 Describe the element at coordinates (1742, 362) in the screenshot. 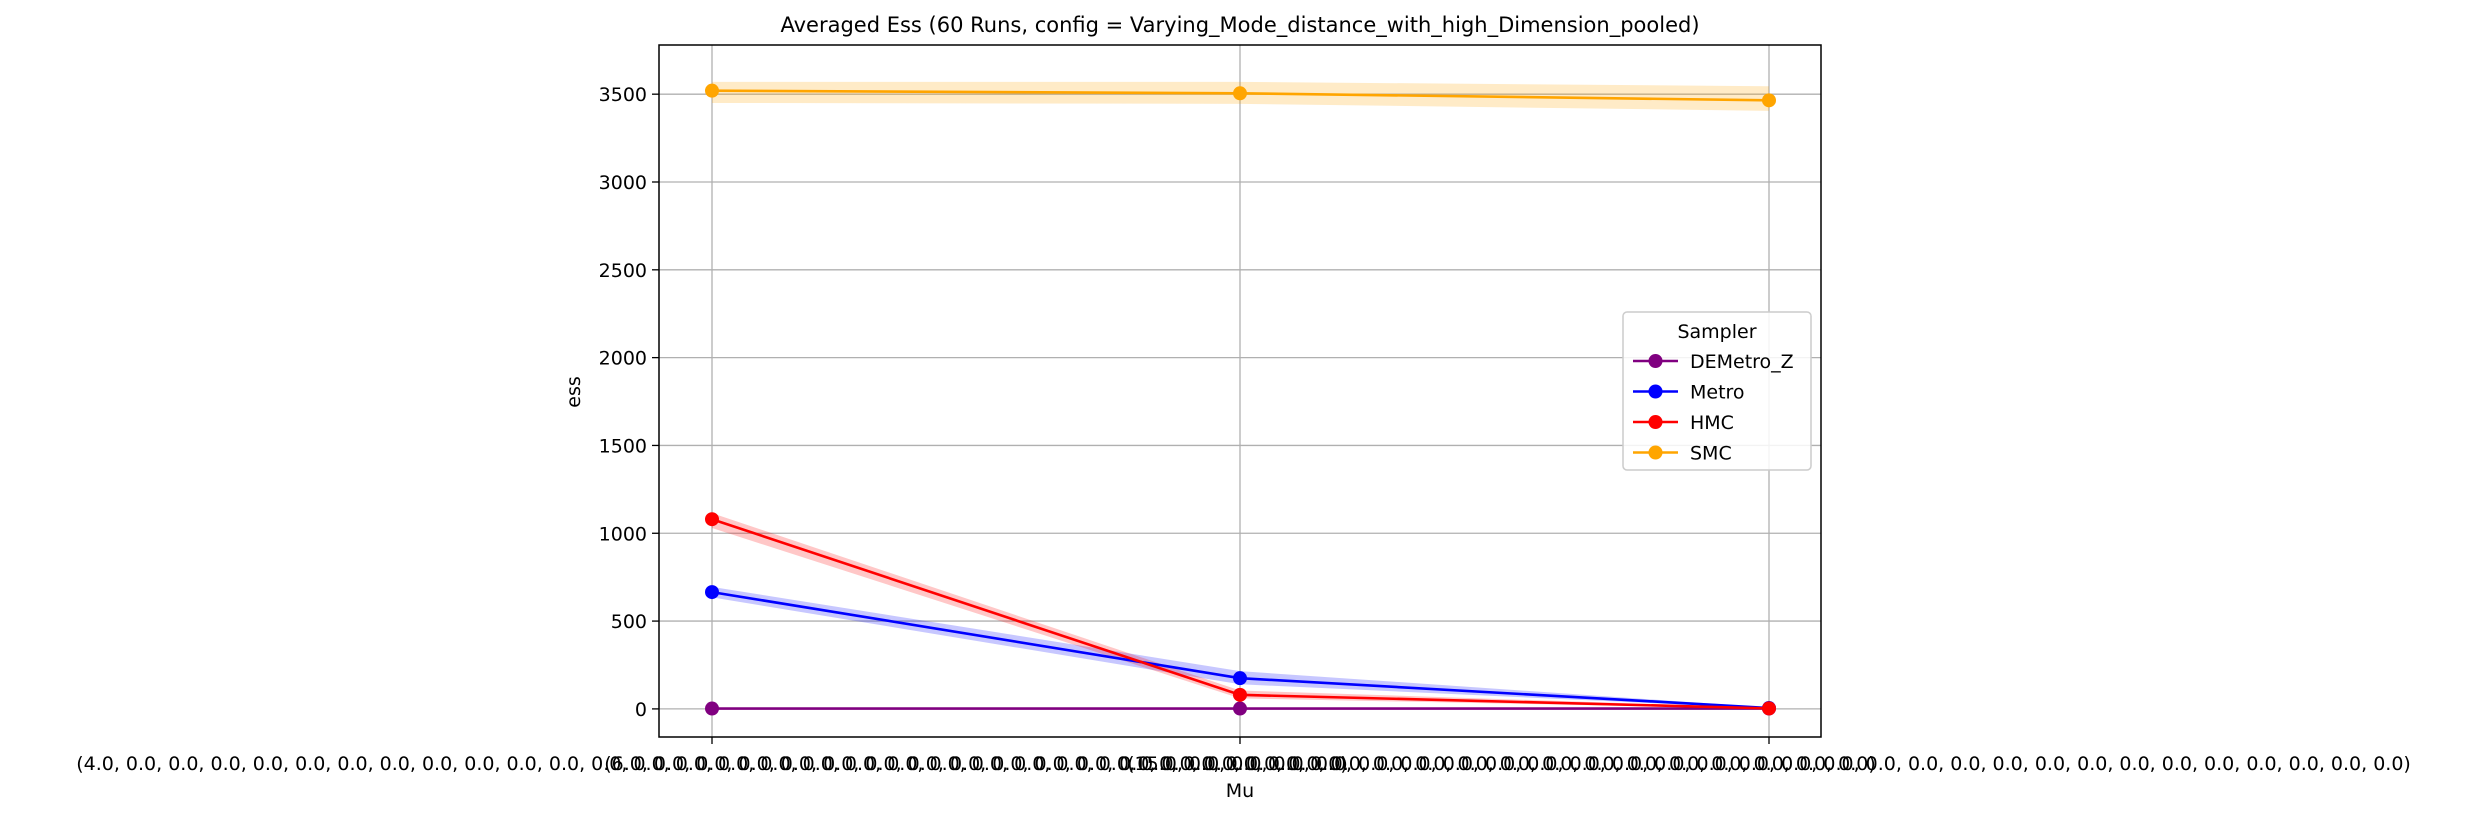

I see `legend-label-demetro-z: DEMetro_Z` at that location.